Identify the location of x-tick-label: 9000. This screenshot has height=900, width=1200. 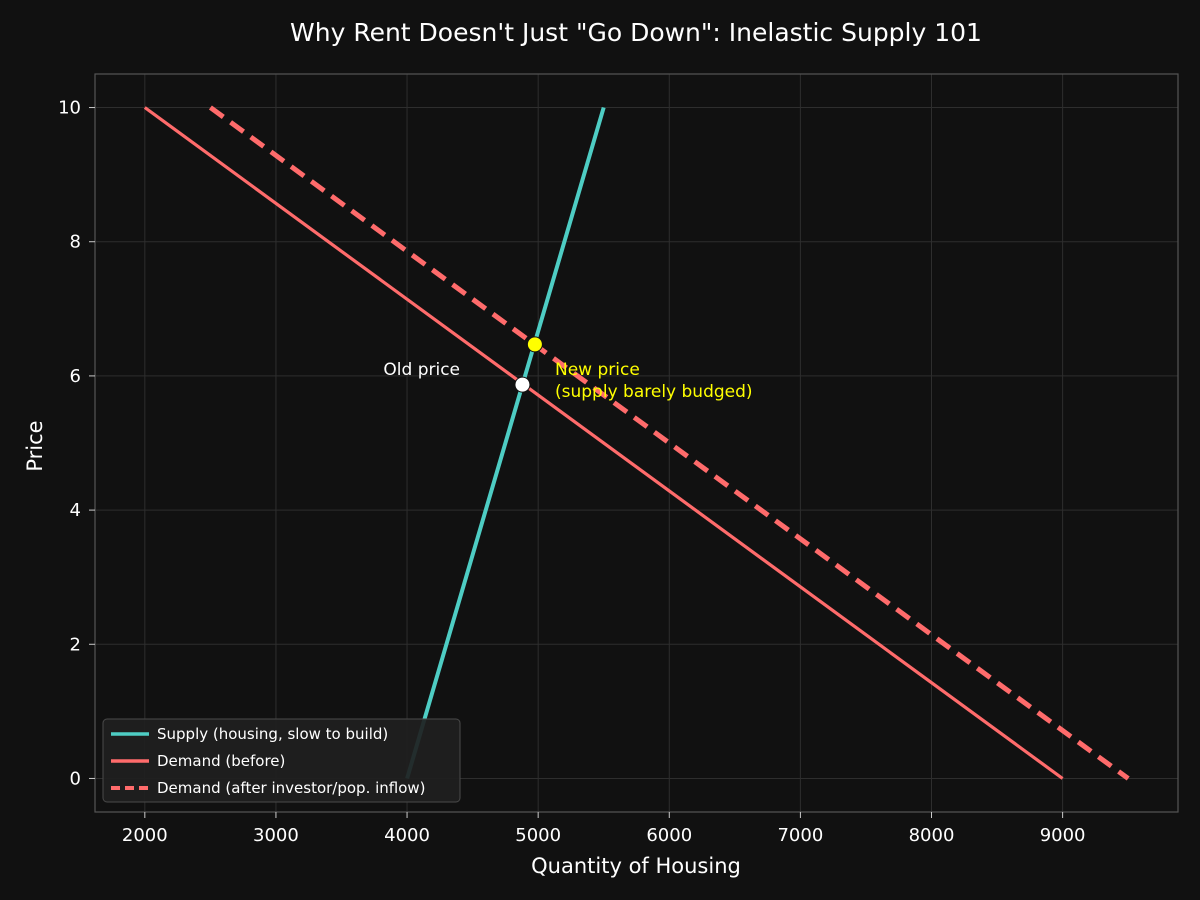
(1063, 835).